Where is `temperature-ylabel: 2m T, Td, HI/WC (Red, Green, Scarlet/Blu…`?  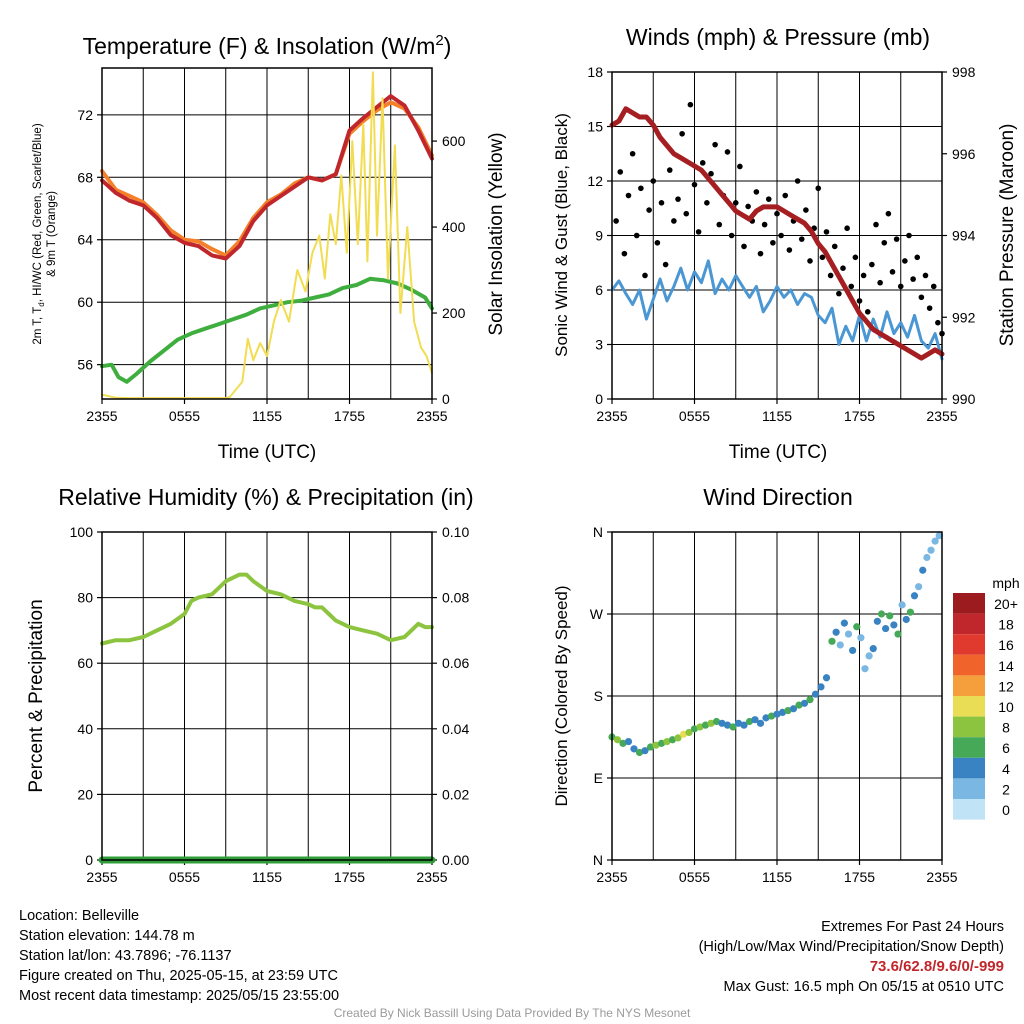
temperature-ylabel: 2m T, Td, HI/WC (Red, Green, Scarlet/Blu… is located at coordinates (39, 233).